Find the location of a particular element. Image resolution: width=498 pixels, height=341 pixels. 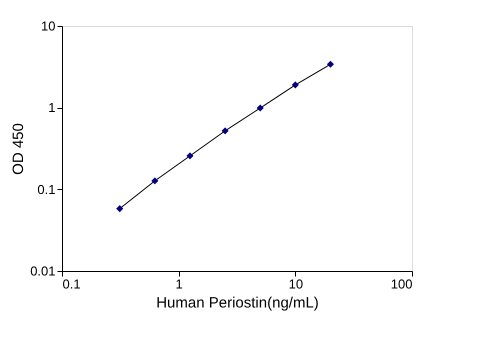

x-axis-title: Human Periostin(ng/mL) is located at coordinates (237, 303).